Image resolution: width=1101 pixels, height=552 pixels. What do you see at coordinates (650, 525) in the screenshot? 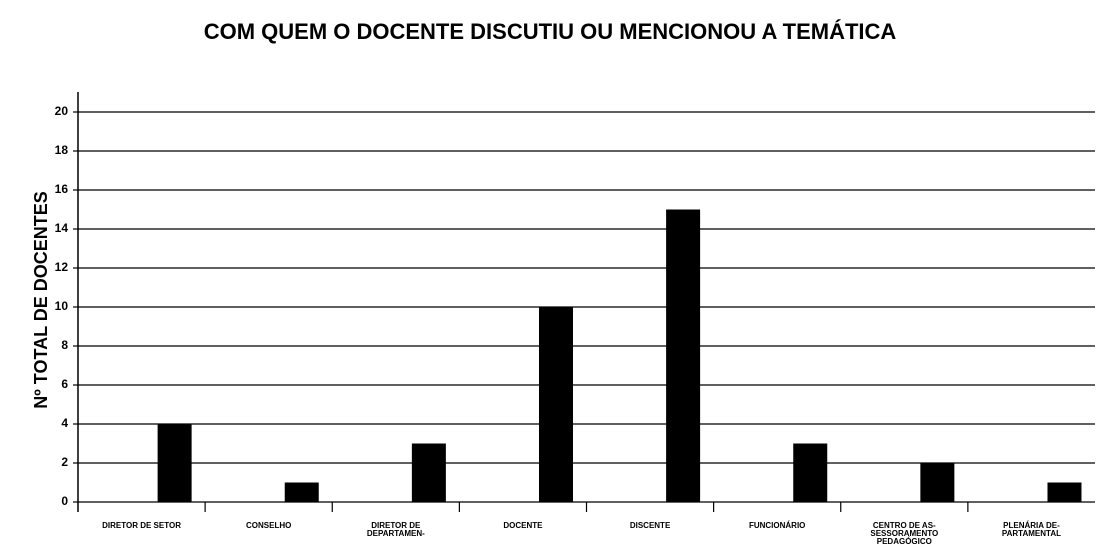
I see `x-tick-label: DISCENTE` at bounding box center [650, 525].